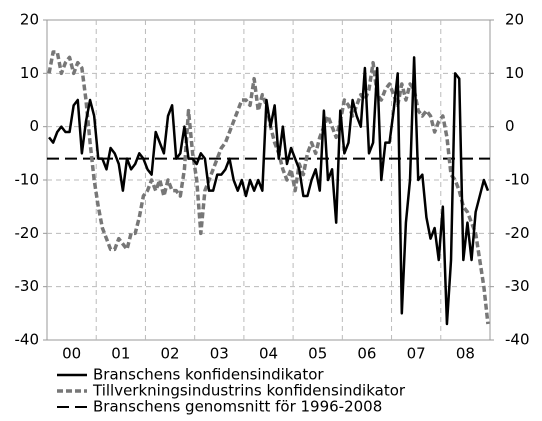  Describe the element at coordinates (517, 340) in the screenshot. I see `y2-tick-label: -40` at that location.